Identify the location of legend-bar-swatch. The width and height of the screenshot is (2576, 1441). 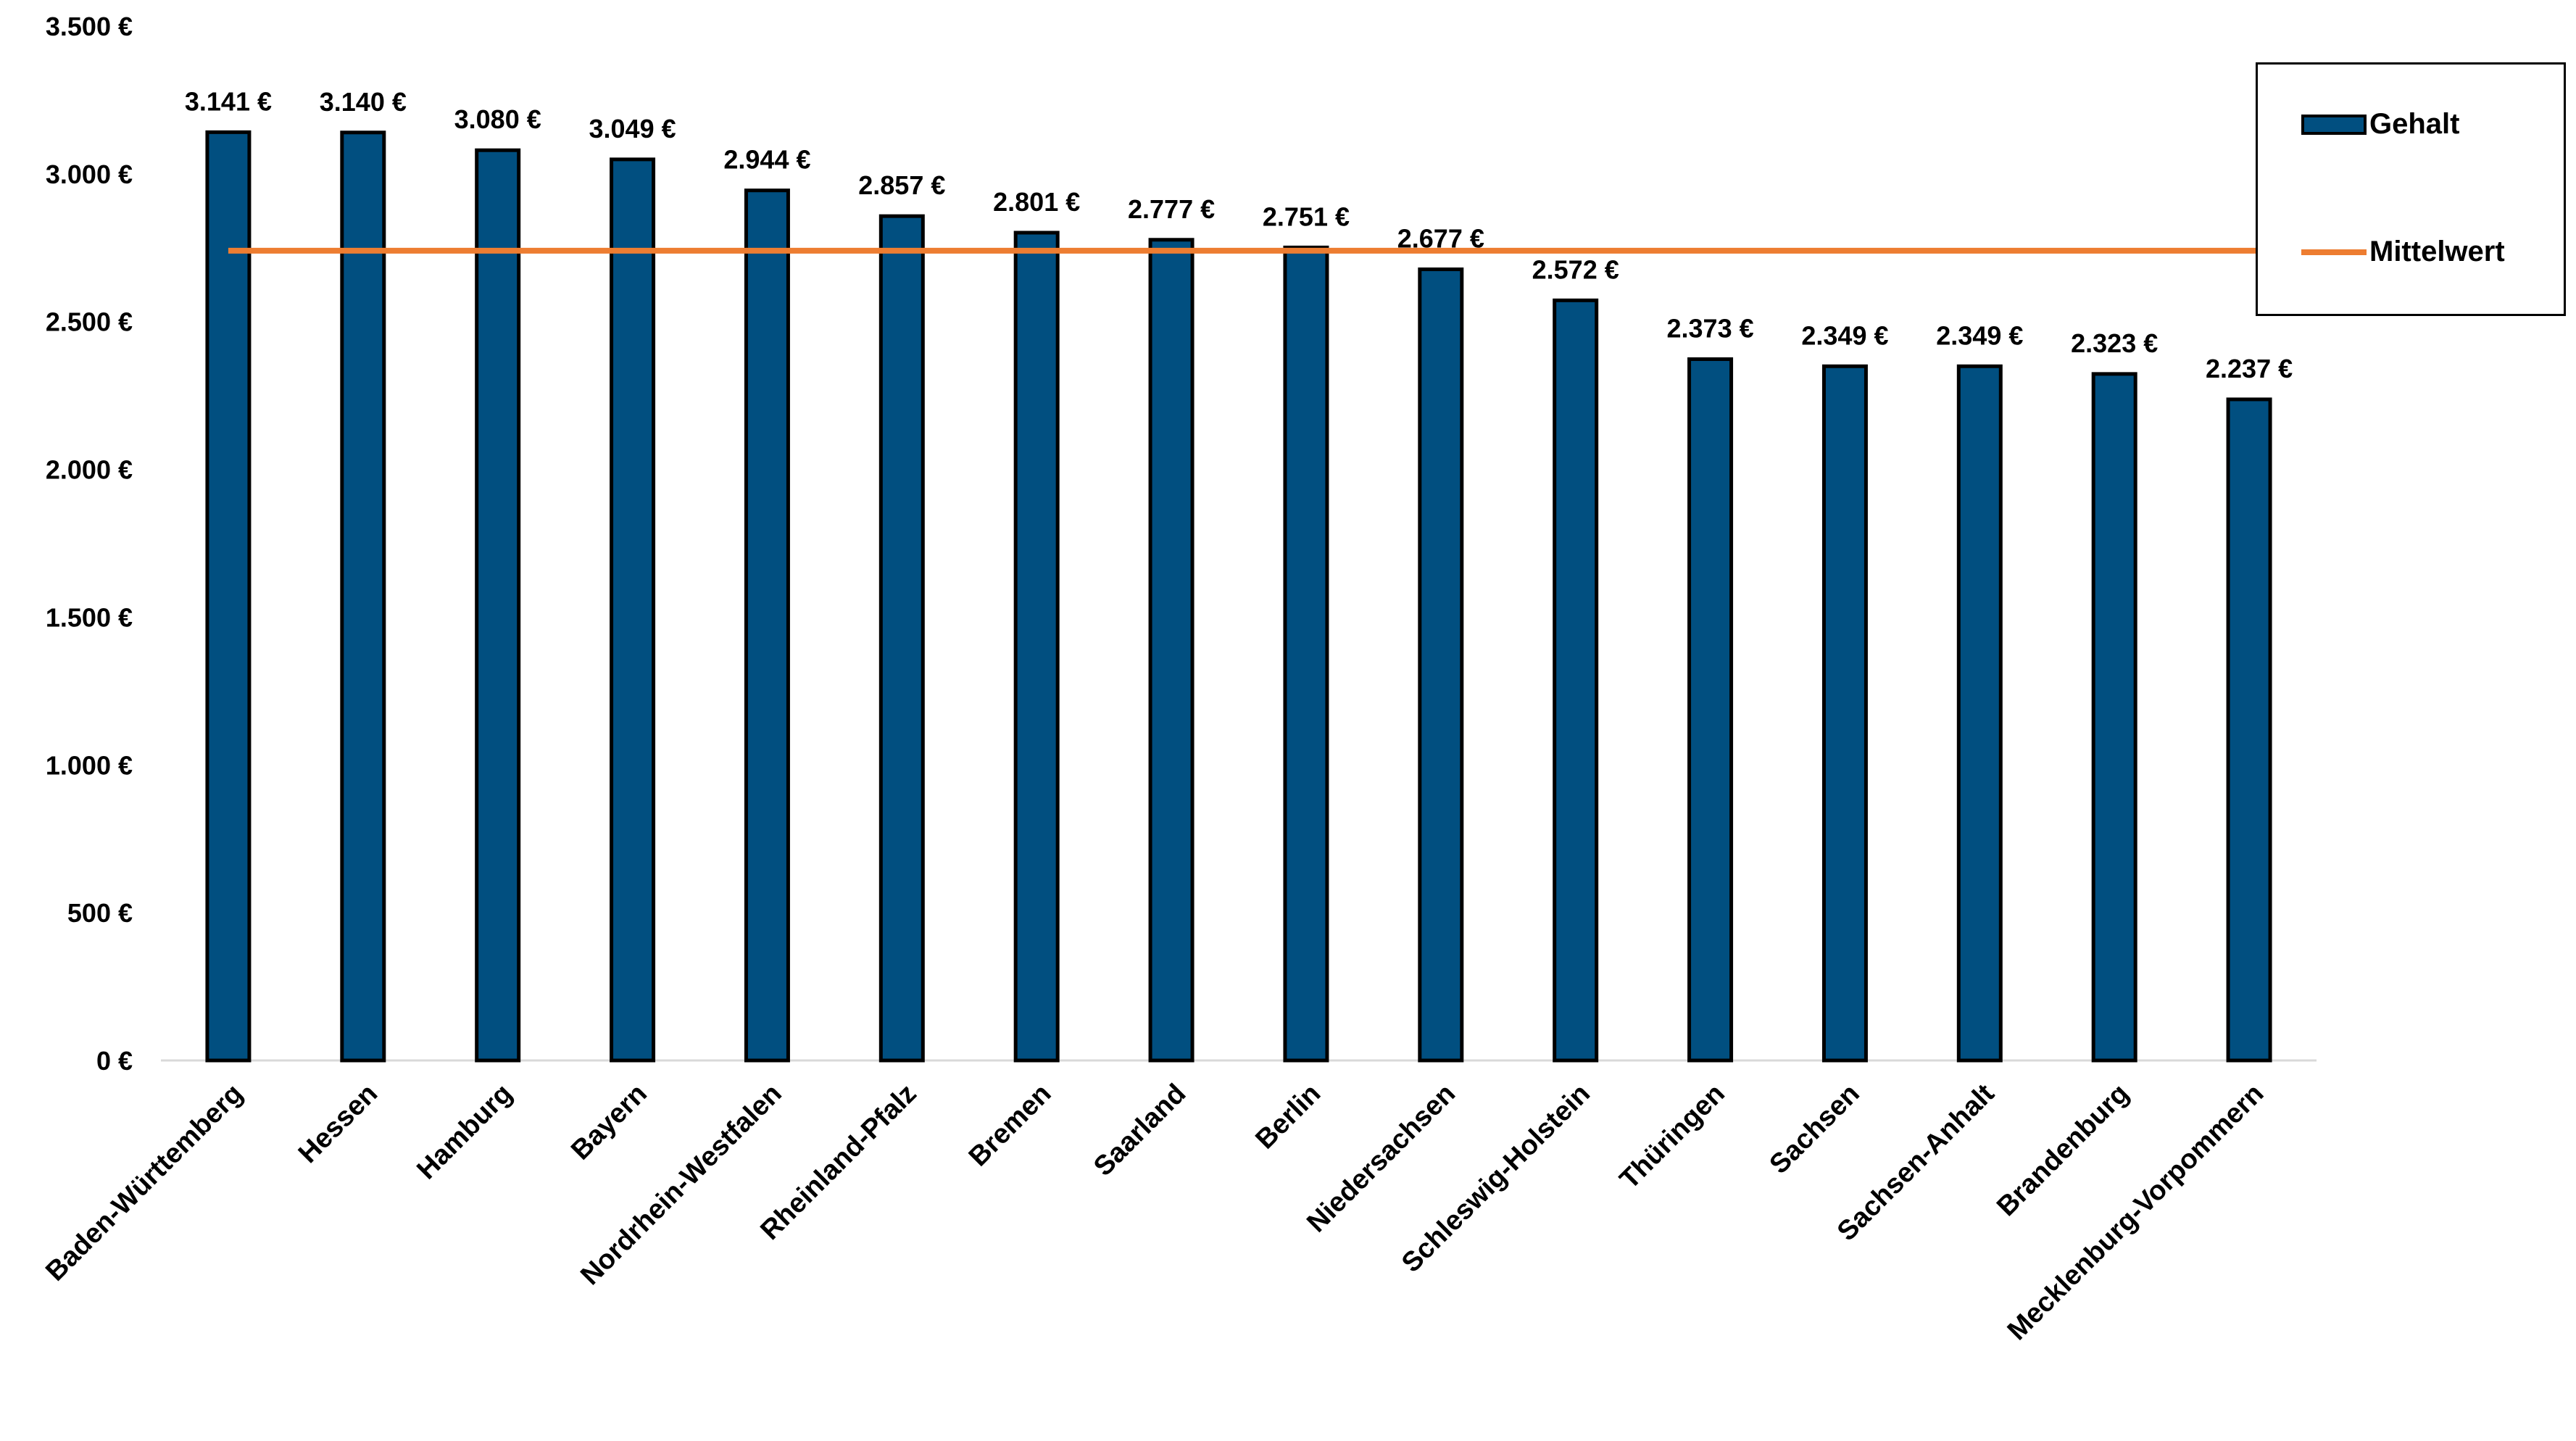
(2334, 124).